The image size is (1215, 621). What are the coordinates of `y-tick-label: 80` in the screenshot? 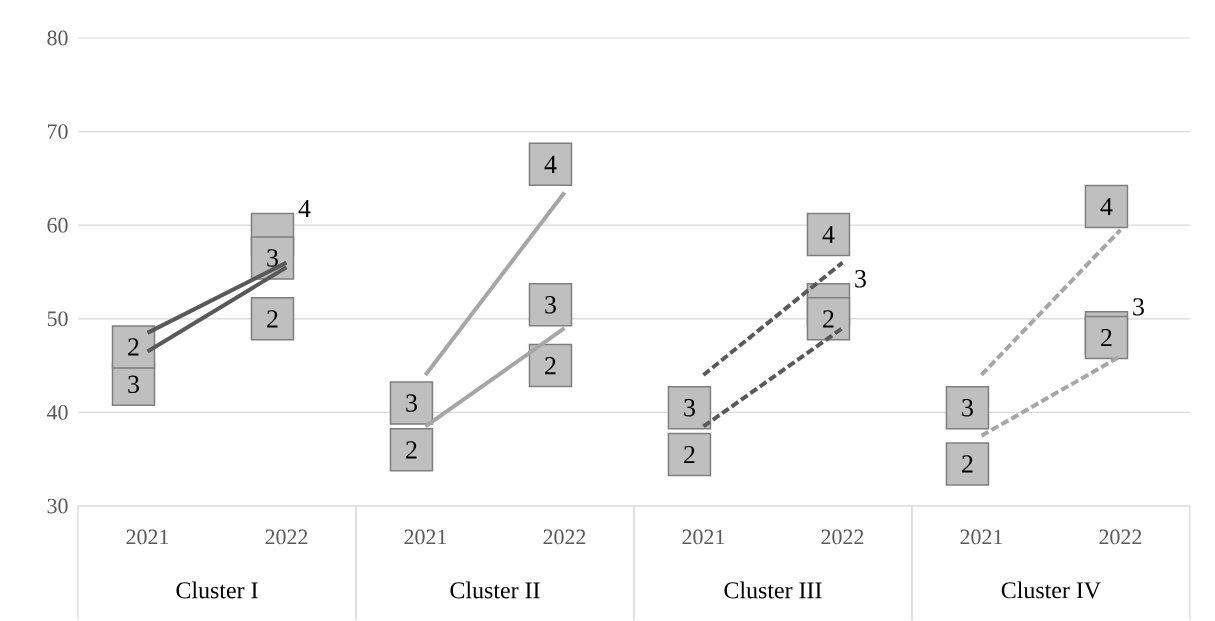 It's located at (57, 38).